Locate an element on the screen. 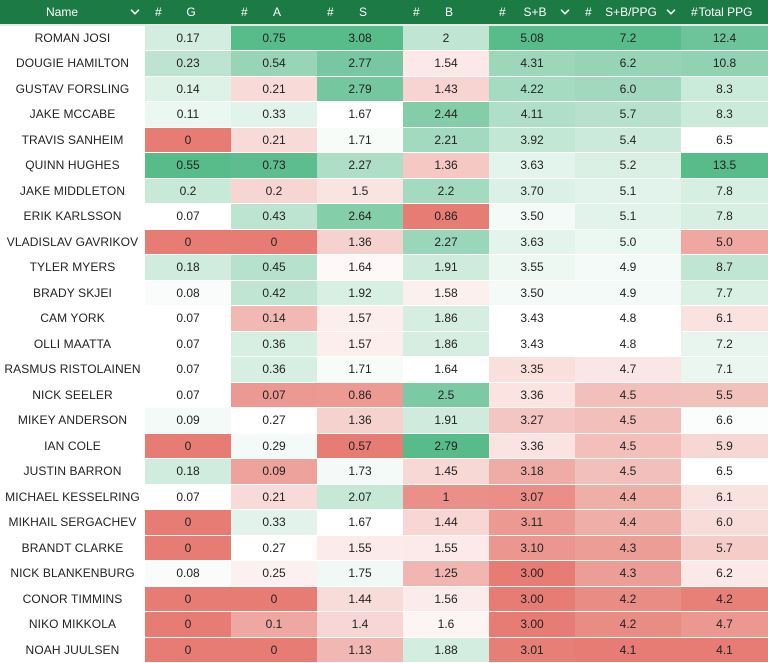 The image size is (768, 663). cell-a: 0.42 is located at coordinates (274, 293).